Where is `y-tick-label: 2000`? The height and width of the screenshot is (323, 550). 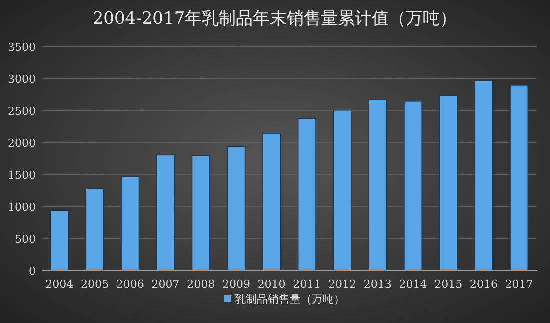
y-tick-label: 2000 is located at coordinates (22, 143).